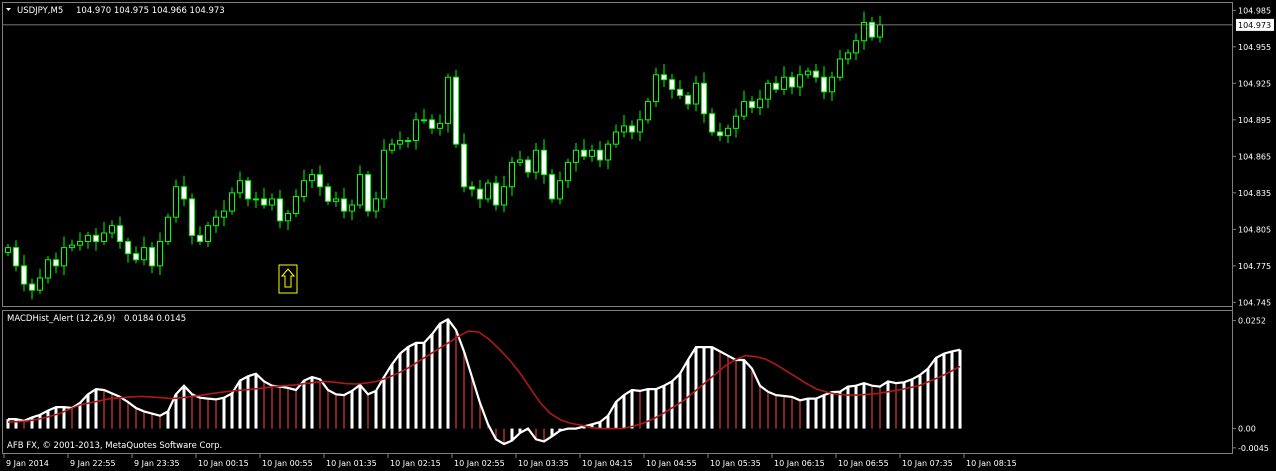 Image resolution: width=1276 pixels, height=471 pixels. What do you see at coordinates (1254, 156) in the screenshot?
I see `price-tick-label: 104.865` at bounding box center [1254, 156].